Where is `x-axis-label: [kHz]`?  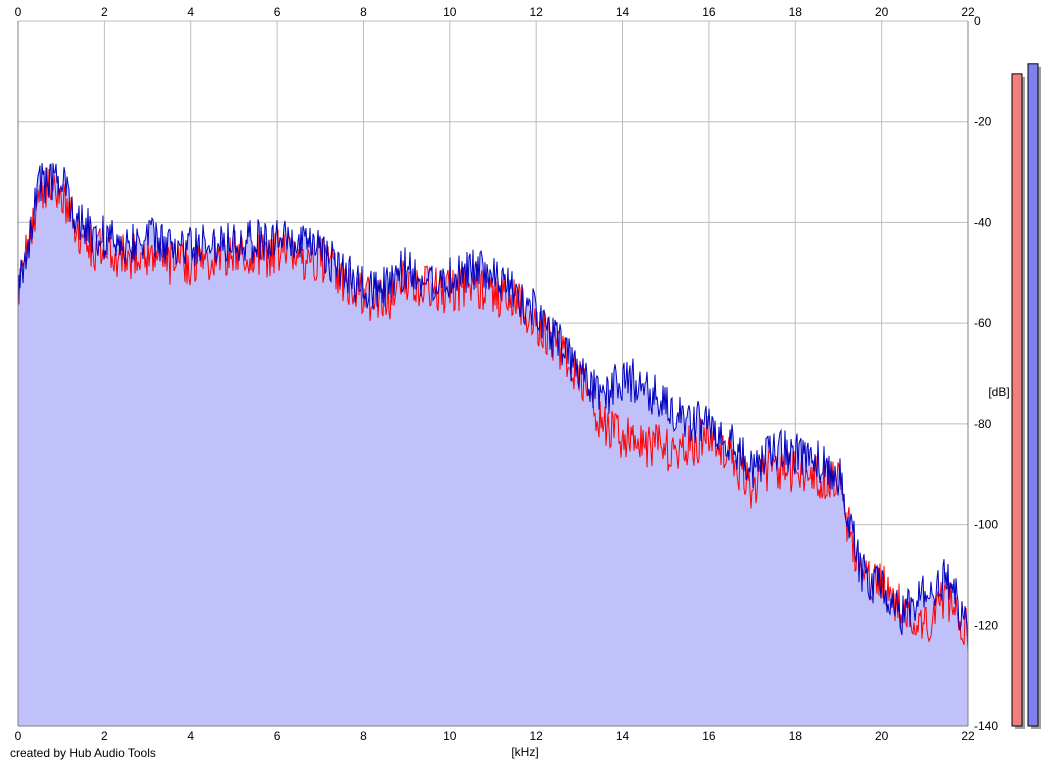
x-axis-label: [kHz] is located at coordinates (524, 752).